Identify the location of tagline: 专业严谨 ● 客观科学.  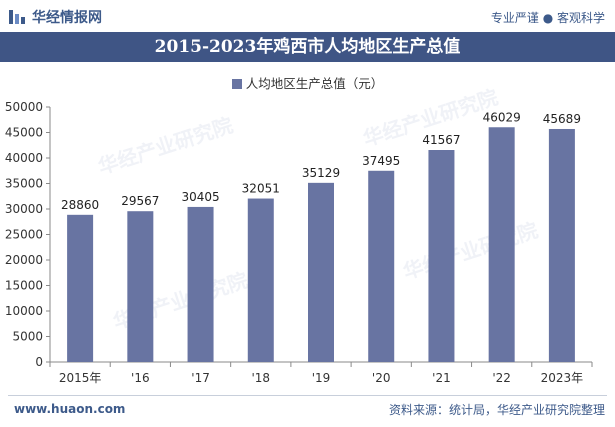
(547, 18).